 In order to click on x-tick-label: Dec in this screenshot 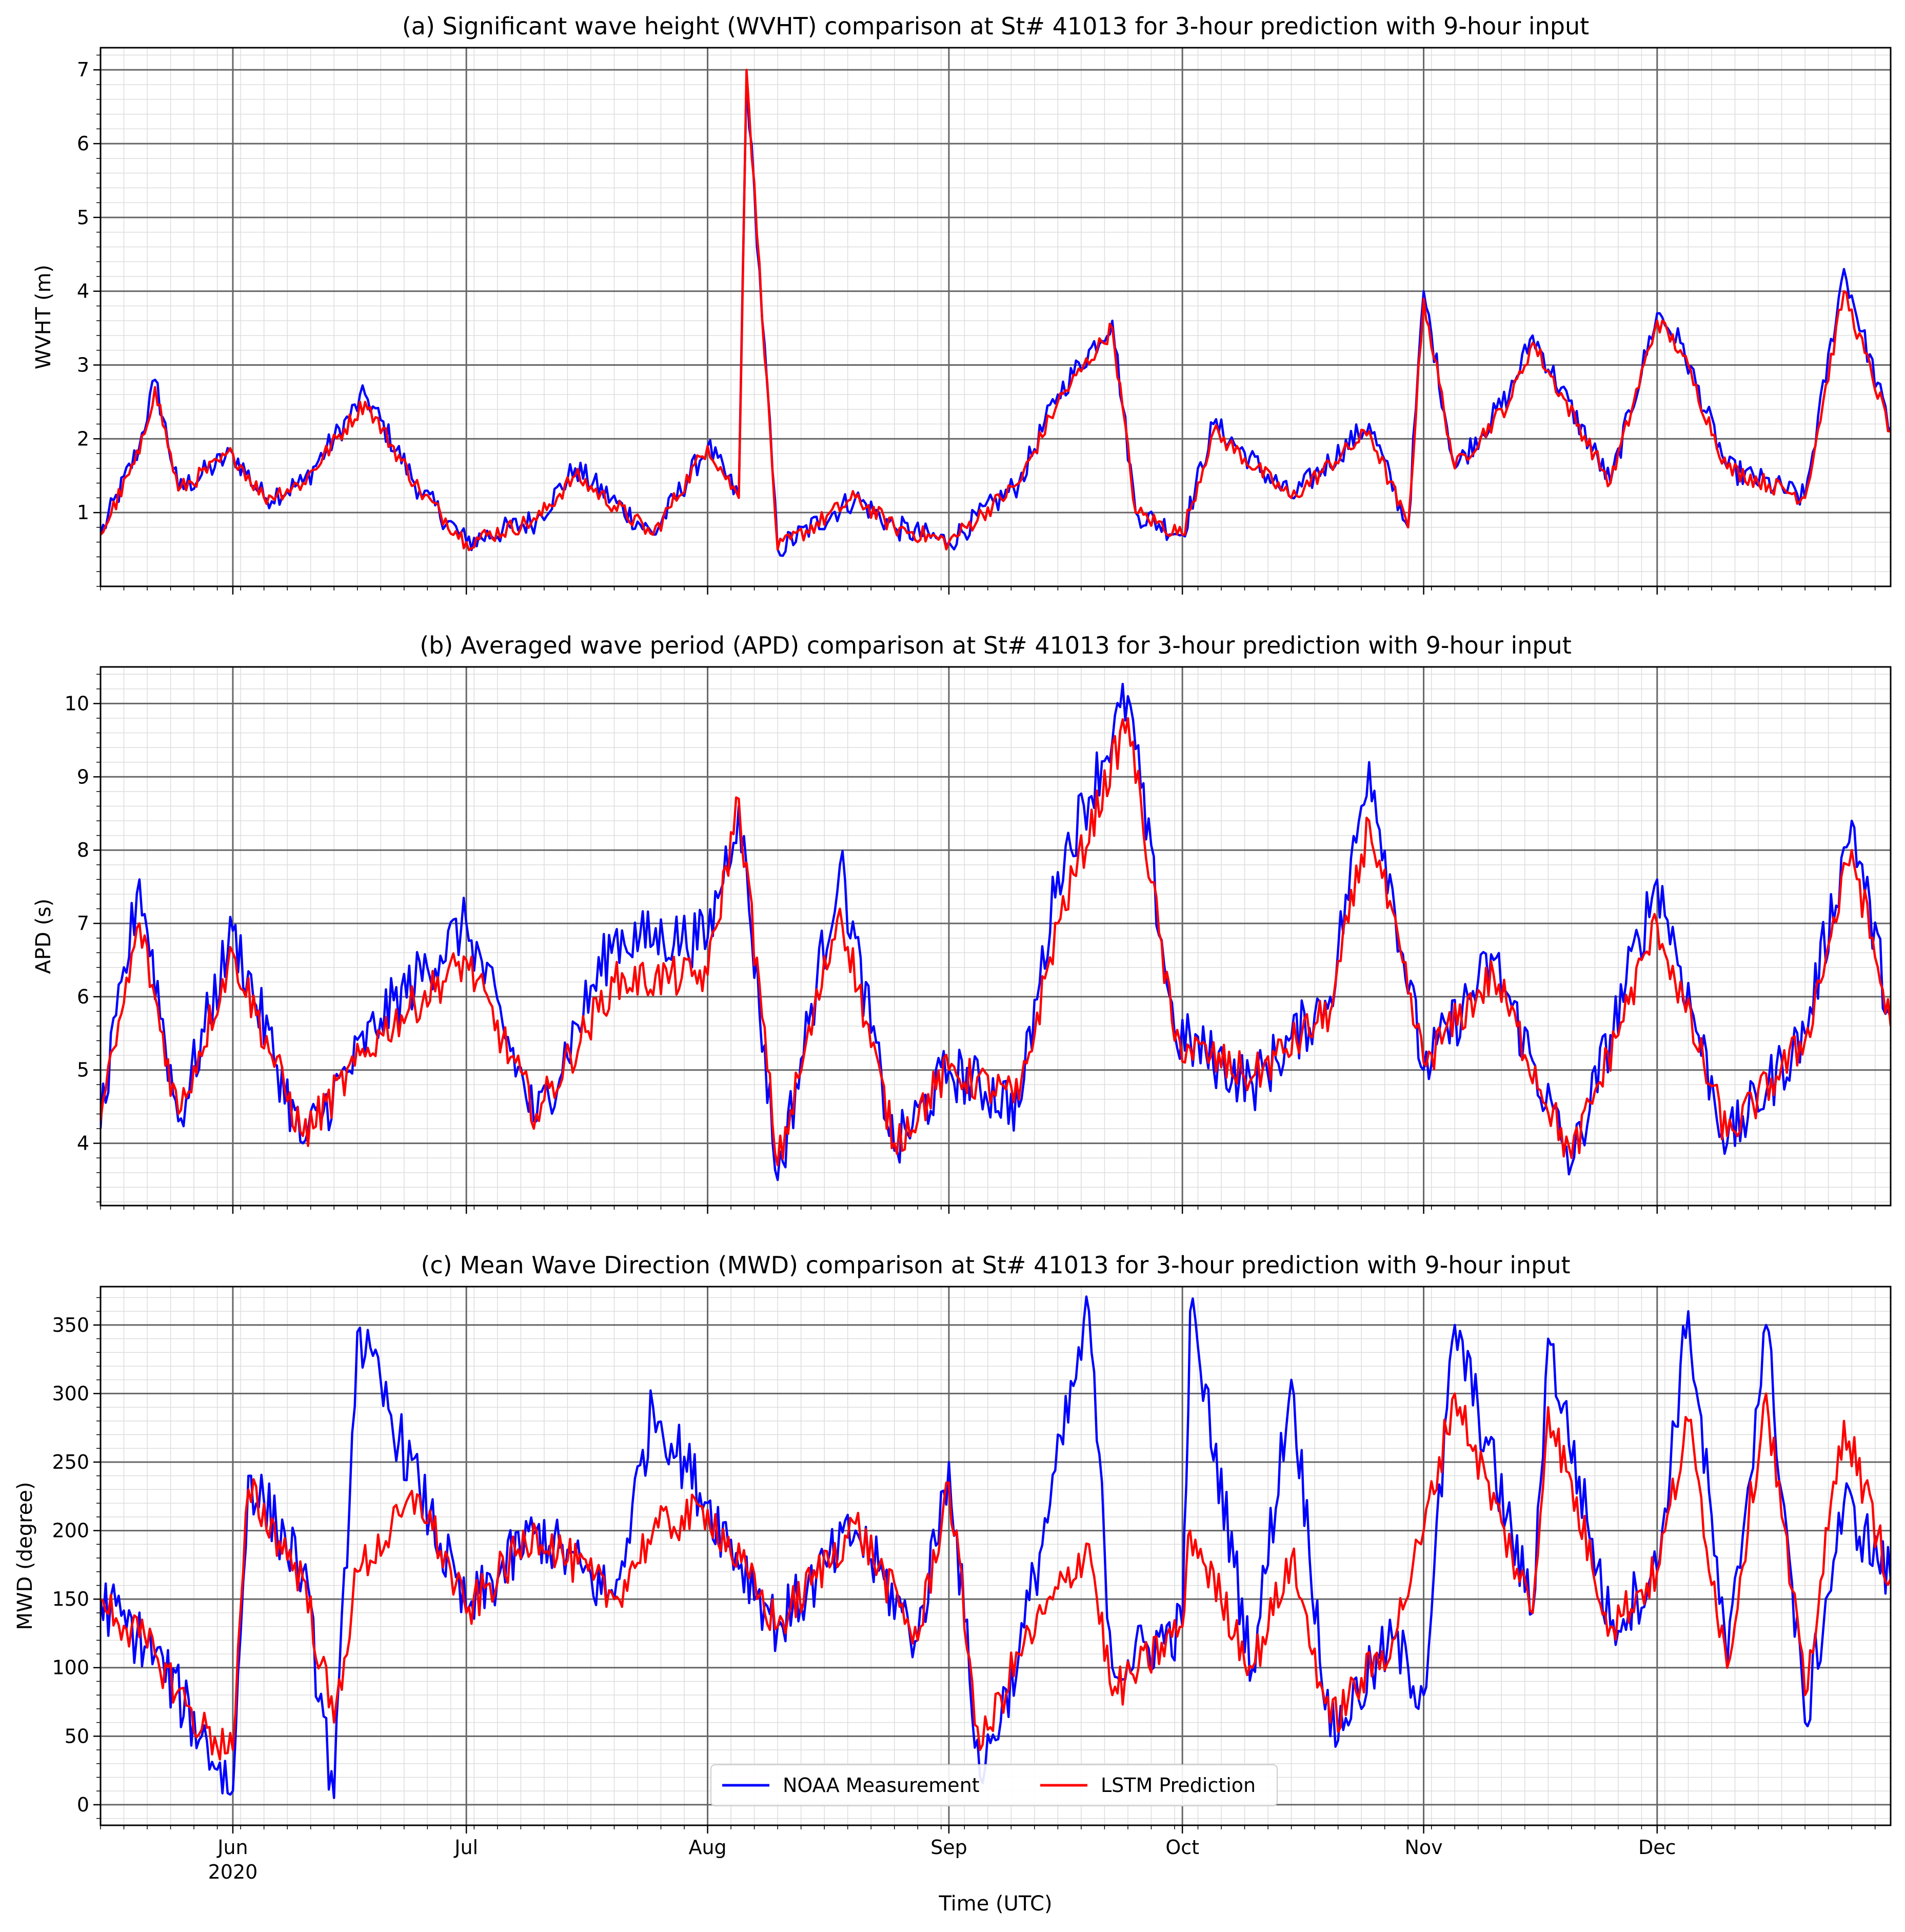, I will do `click(1657, 1847)`.